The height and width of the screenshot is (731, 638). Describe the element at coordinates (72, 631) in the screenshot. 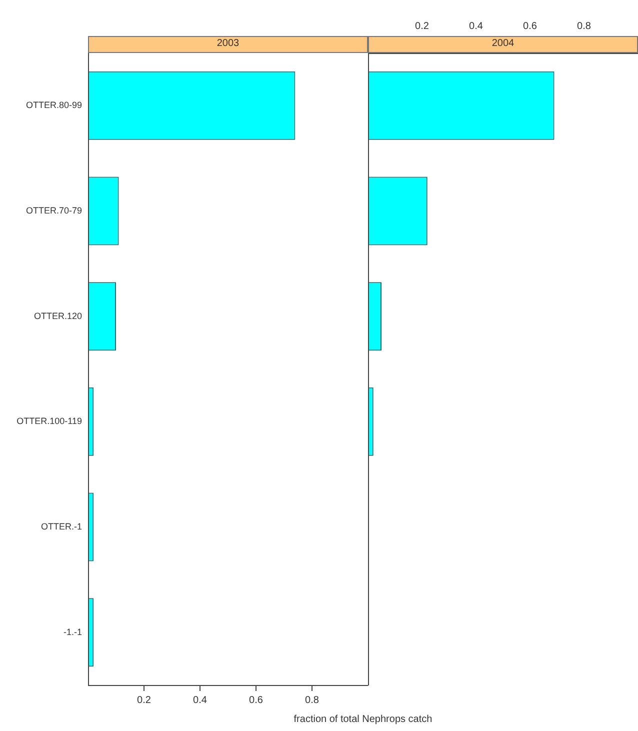

I see `y-tick-label: -1.-1` at that location.